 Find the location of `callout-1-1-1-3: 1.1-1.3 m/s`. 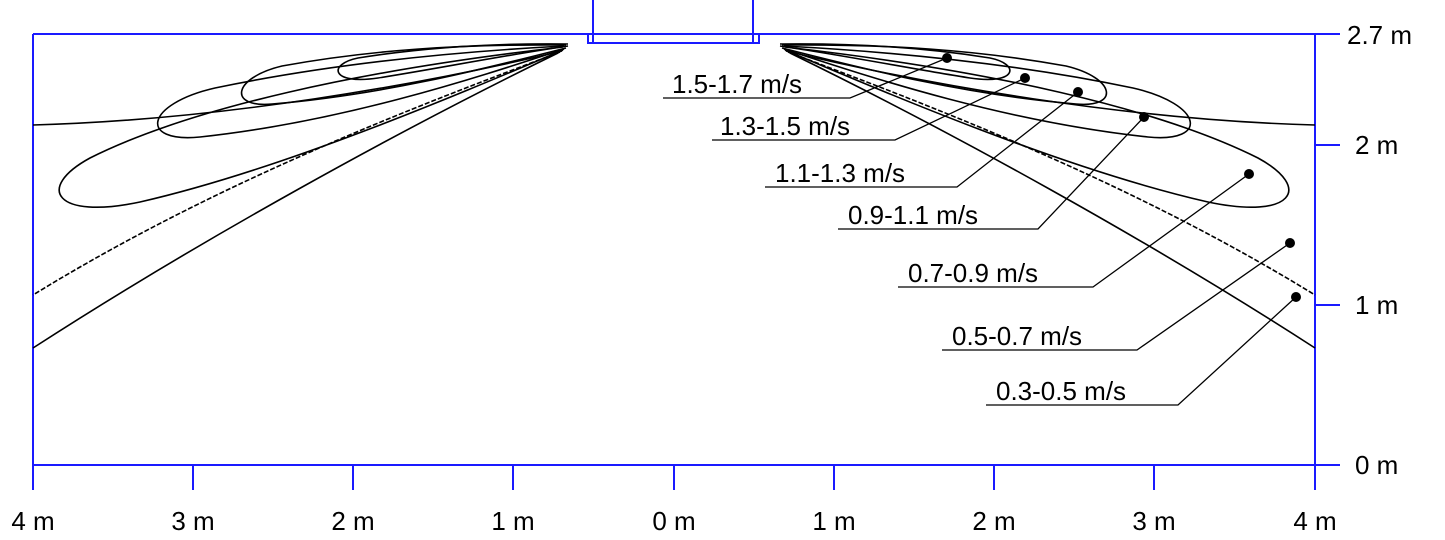

callout-1-1-1-3: 1.1-1.3 m/s is located at coordinates (924, 137).